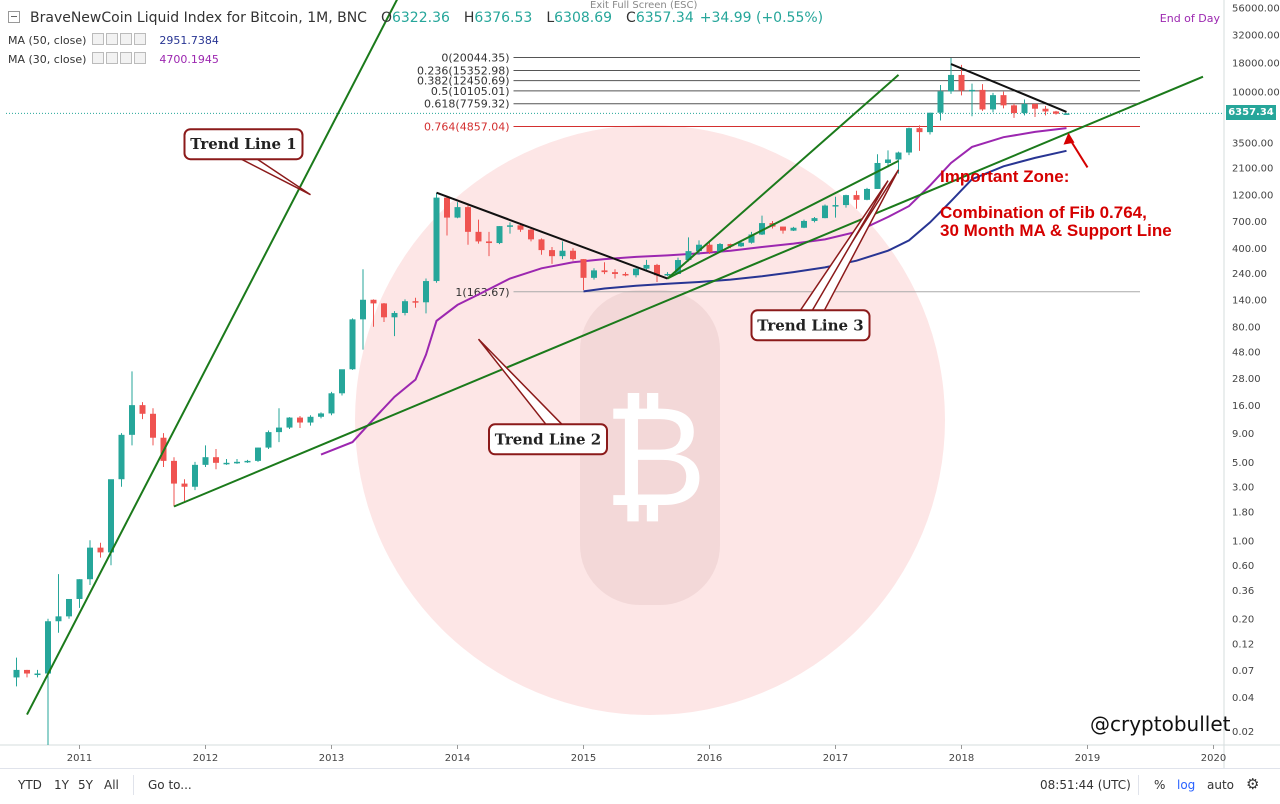 The image size is (1280, 804). I want to click on open-value: 6322.36, so click(420, 18).